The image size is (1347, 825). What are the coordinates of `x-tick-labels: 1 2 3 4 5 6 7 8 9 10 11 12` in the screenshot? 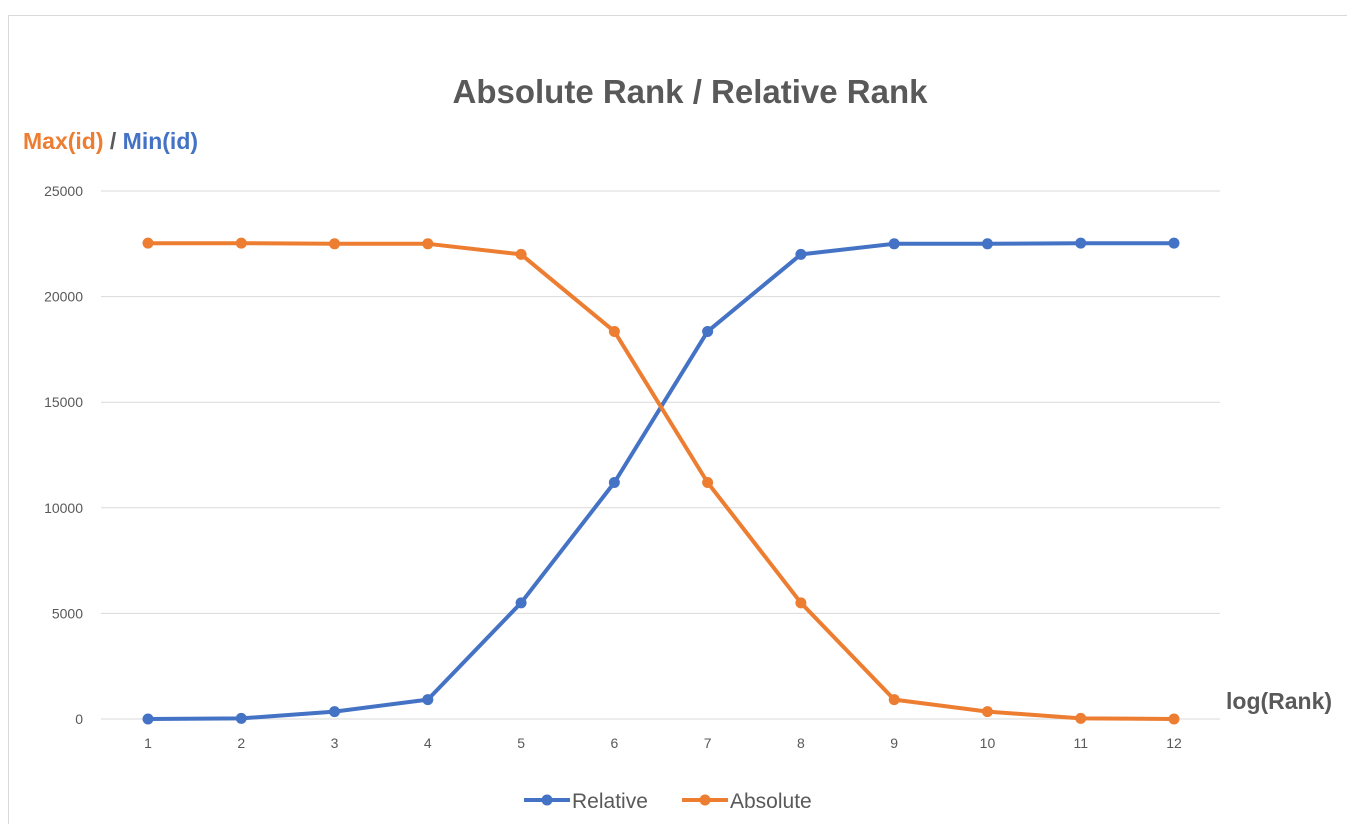 It's located at (663, 743).